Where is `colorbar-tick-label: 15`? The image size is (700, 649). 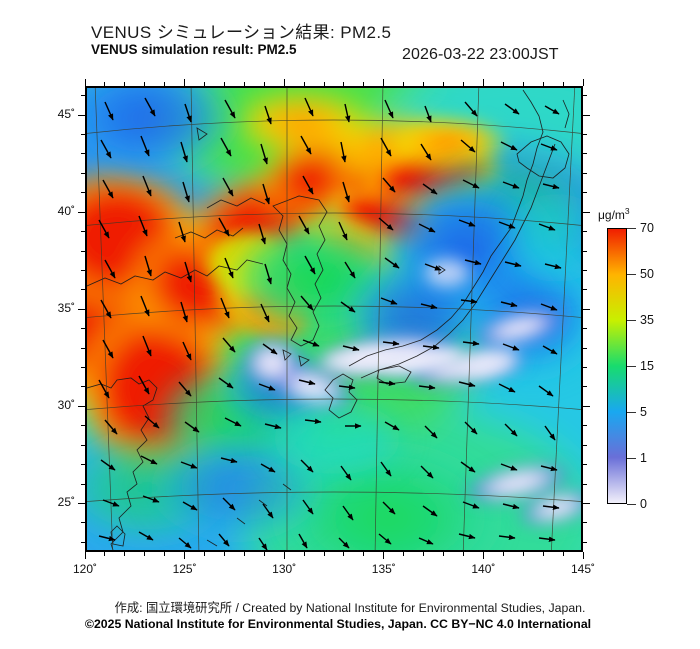 colorbar-tick-label: 15 is located at coordinates (647, 366).